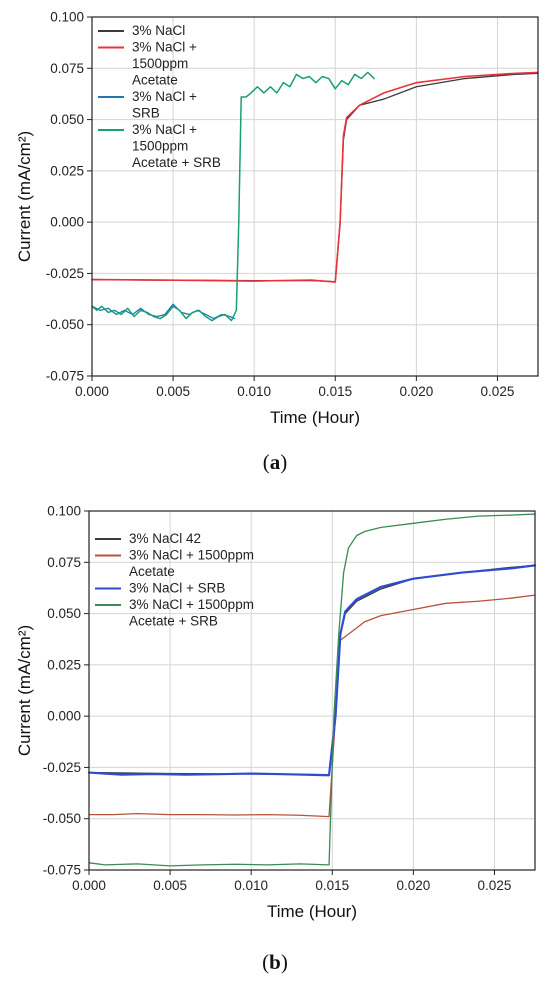  I want to click on caption-a: (a), so click(275, 462).